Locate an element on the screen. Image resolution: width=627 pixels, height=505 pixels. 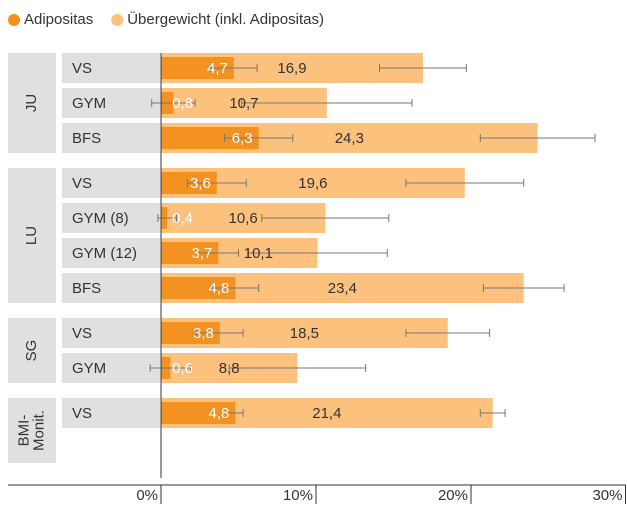
value-label: 4,7 is located at coordinates (217, 68).